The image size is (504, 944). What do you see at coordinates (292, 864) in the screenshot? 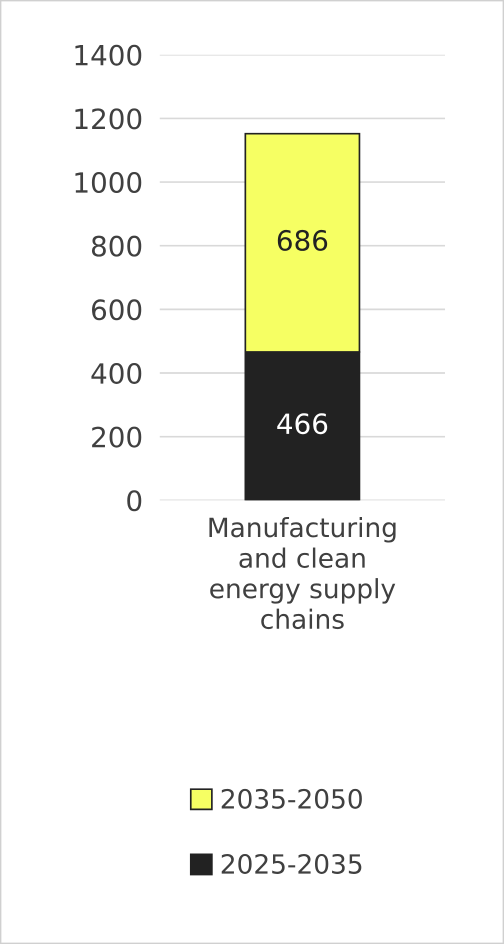
I see `legend-label: 2025-2035` at bounding box center [292, 864].